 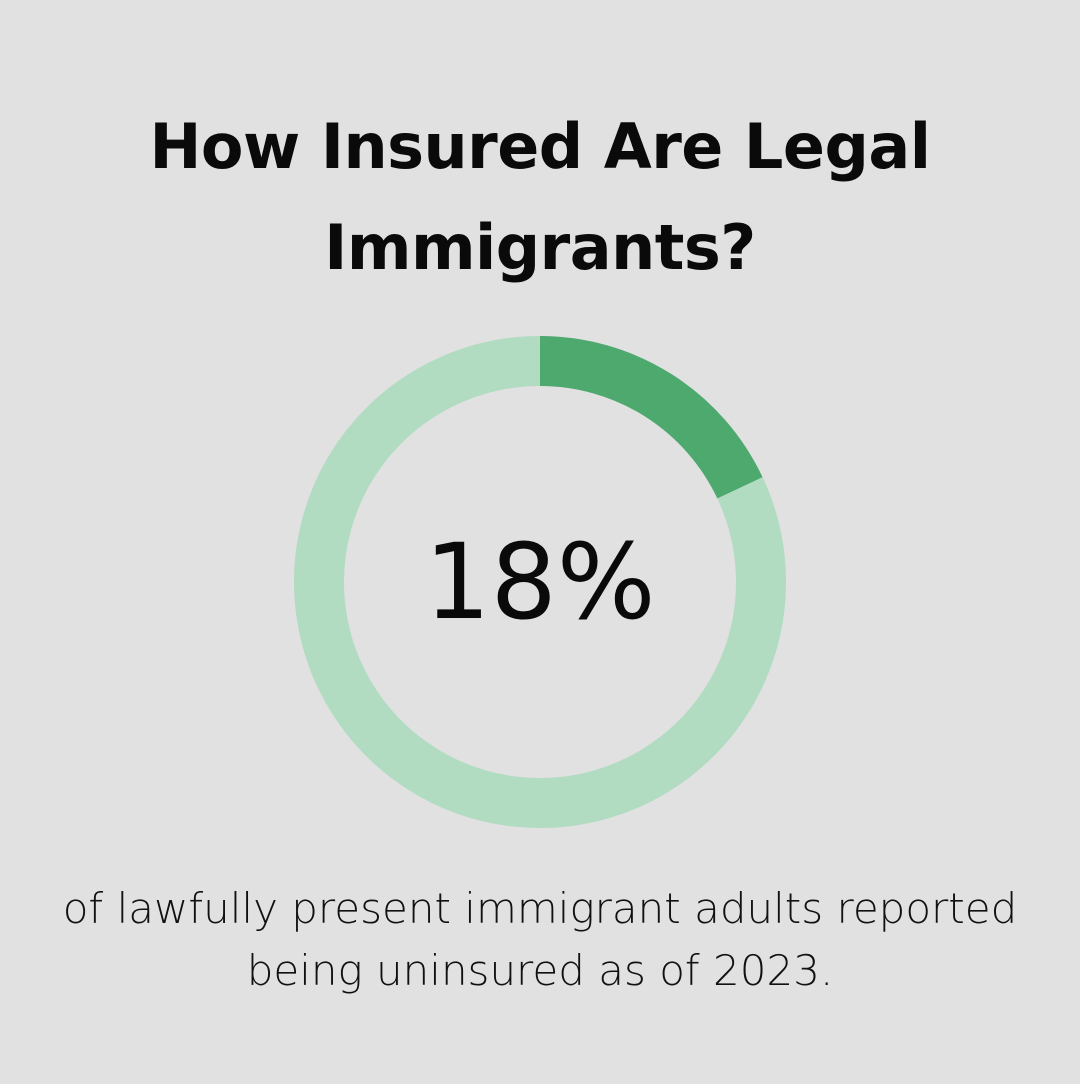 I want to click on donut-center-value: 18%, so click(x=539, y=582).